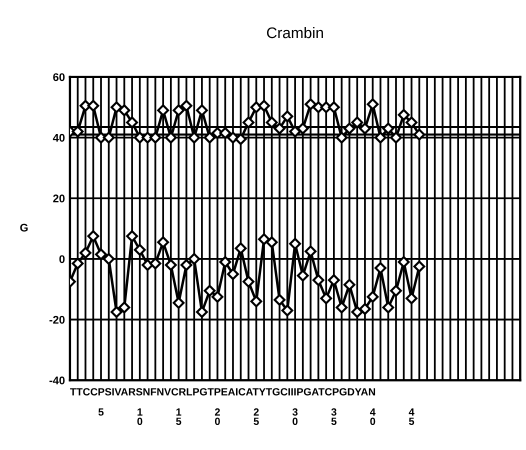  Describe the element at coordinates (59, 77) in the screenshot. I see `y-tick-label: 60` at that location.